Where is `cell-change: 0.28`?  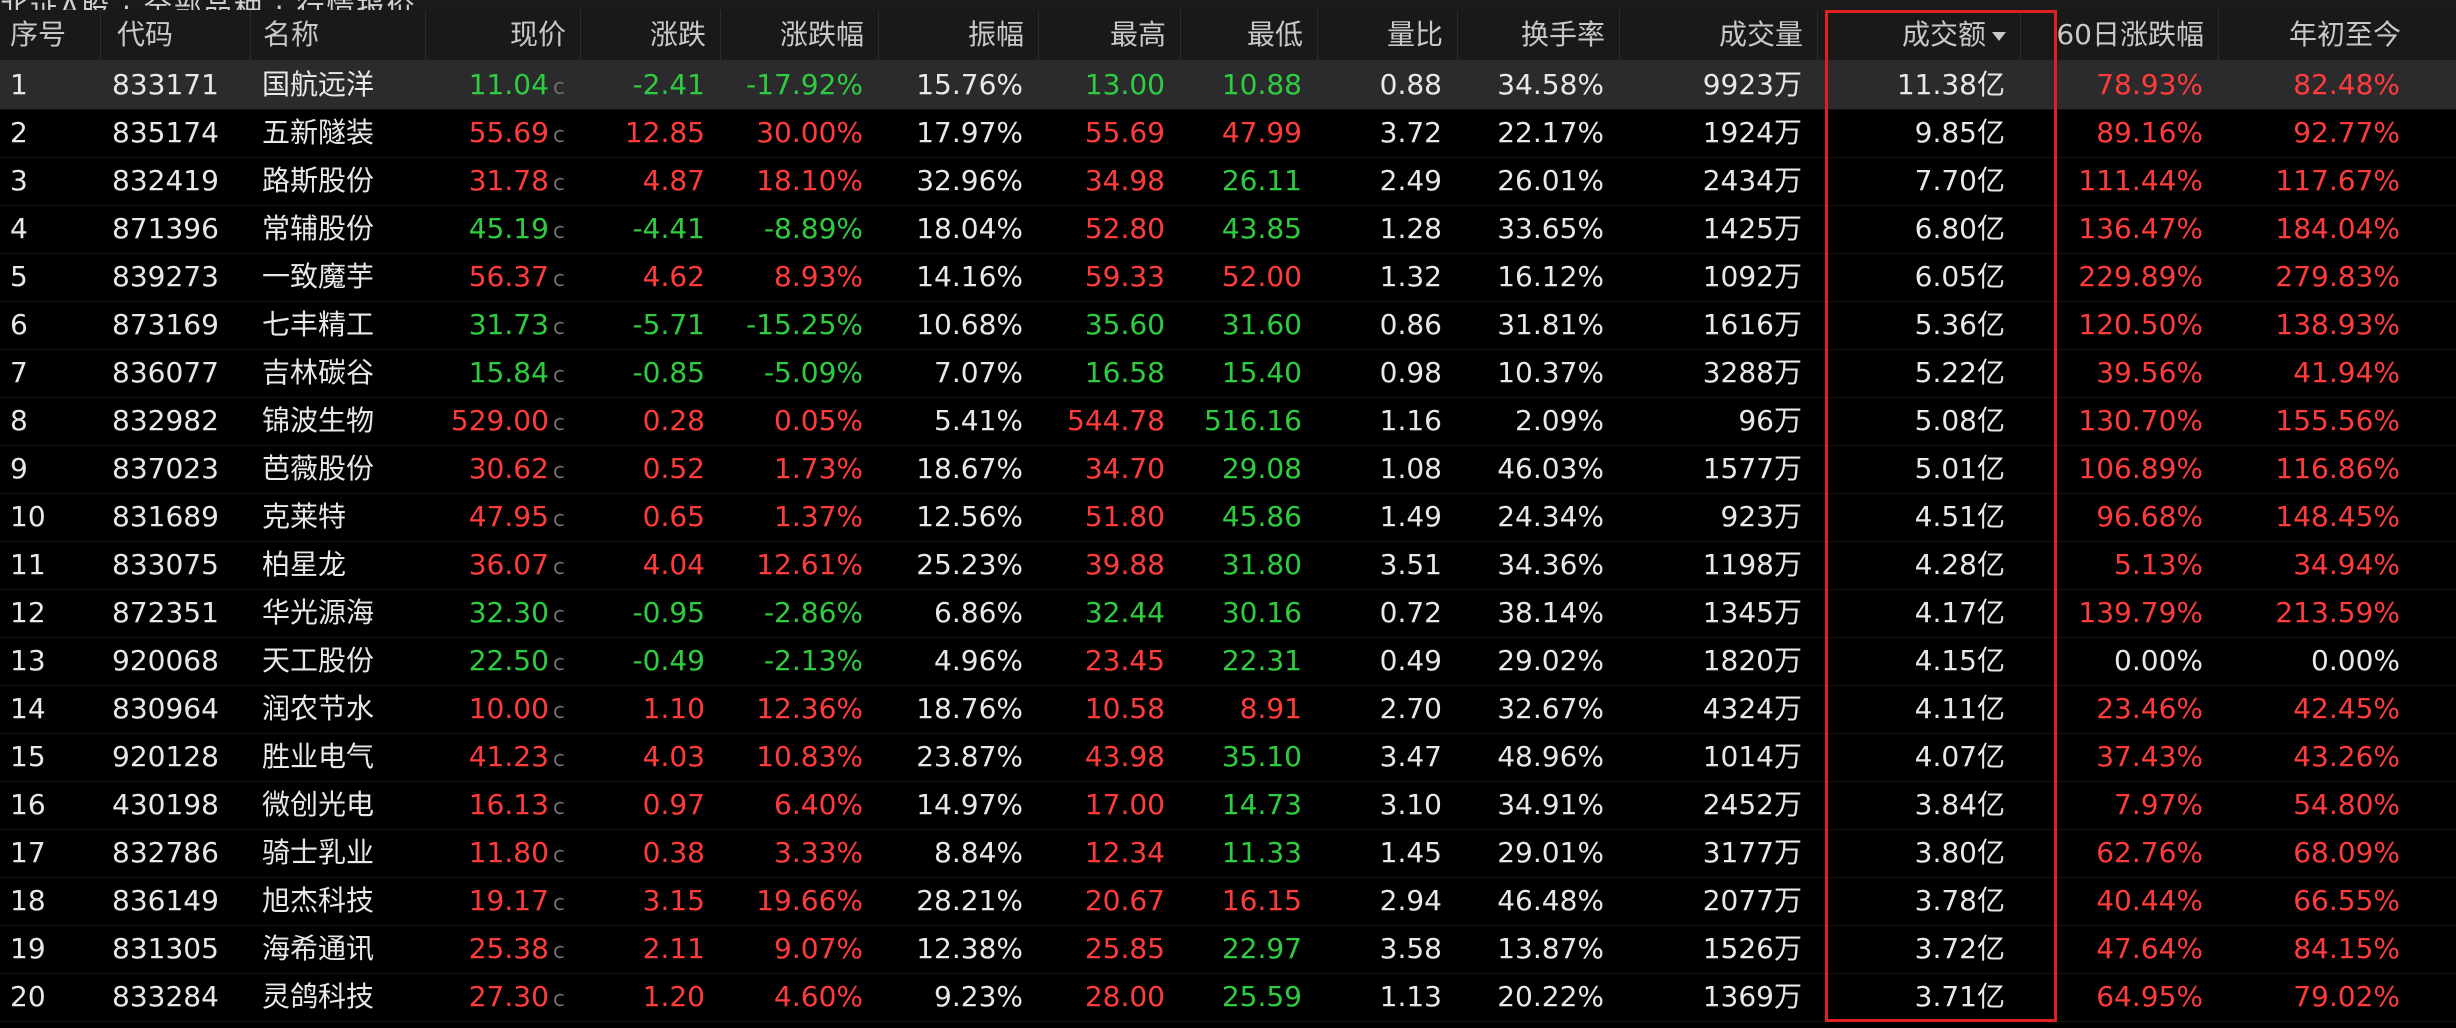
cell-change: 0.28 is located at coordinates (673, 420).